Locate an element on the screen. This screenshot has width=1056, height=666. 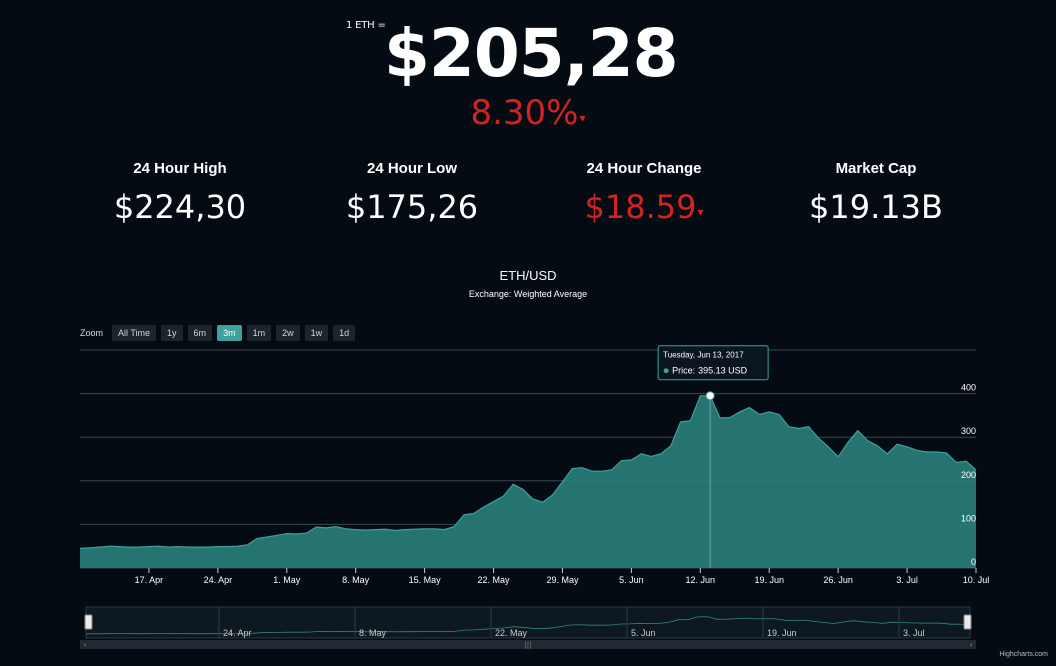
tooltip-marker-icon is located at coordinates (666, 371).